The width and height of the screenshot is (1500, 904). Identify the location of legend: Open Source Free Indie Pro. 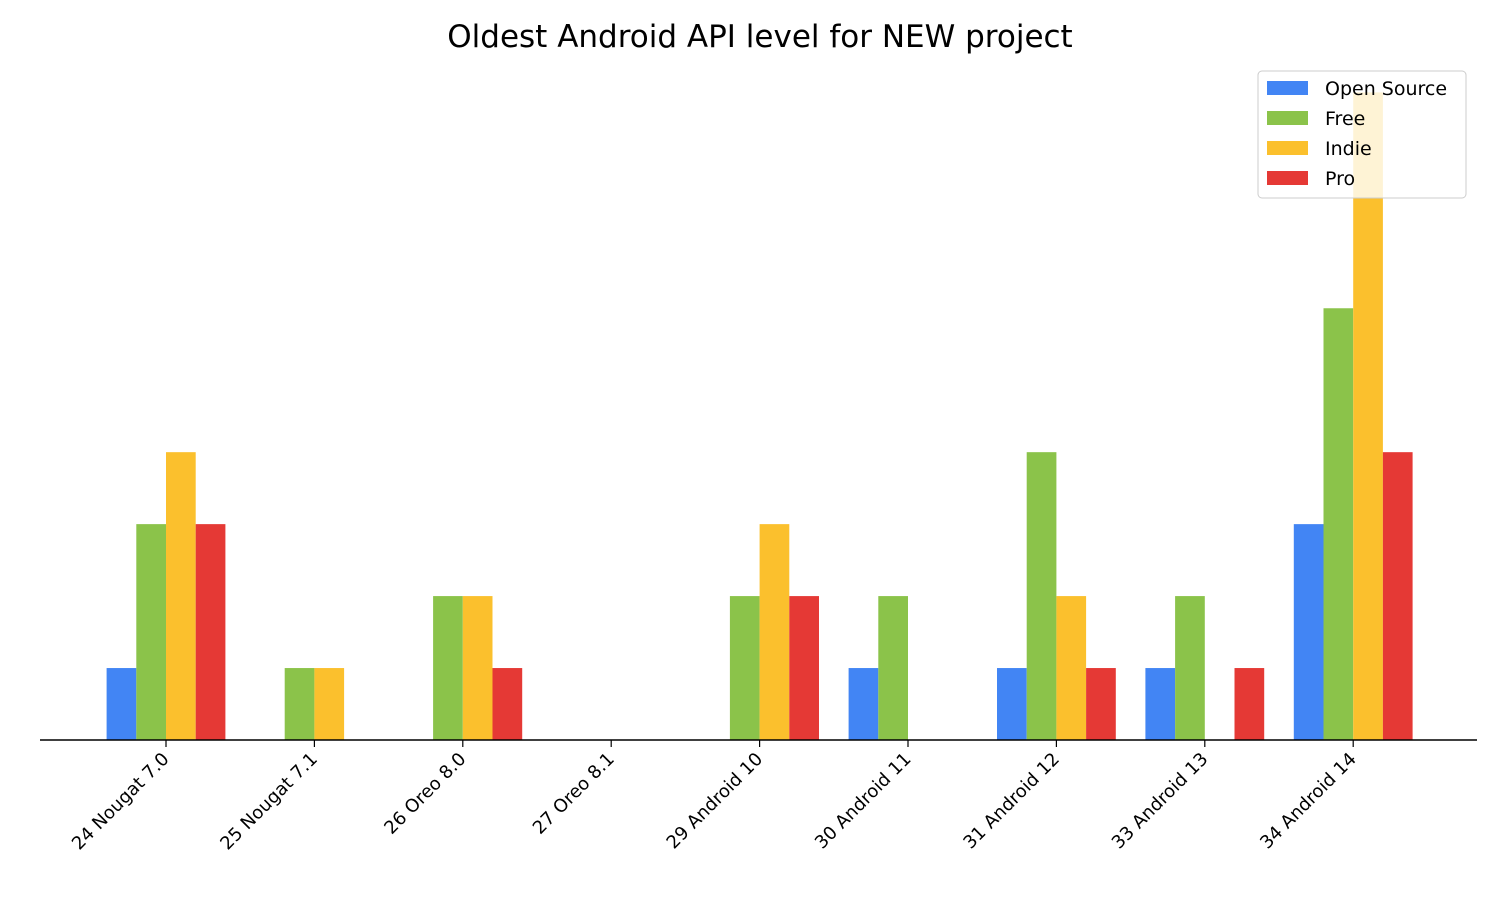
(1362, 134).